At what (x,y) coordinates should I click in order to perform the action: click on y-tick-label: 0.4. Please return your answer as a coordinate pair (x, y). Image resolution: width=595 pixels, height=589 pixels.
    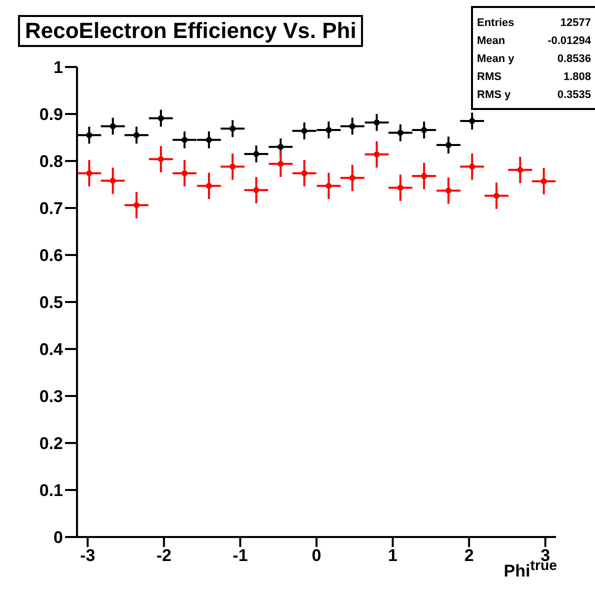
    Looking at the image, I should click on (51, 350).